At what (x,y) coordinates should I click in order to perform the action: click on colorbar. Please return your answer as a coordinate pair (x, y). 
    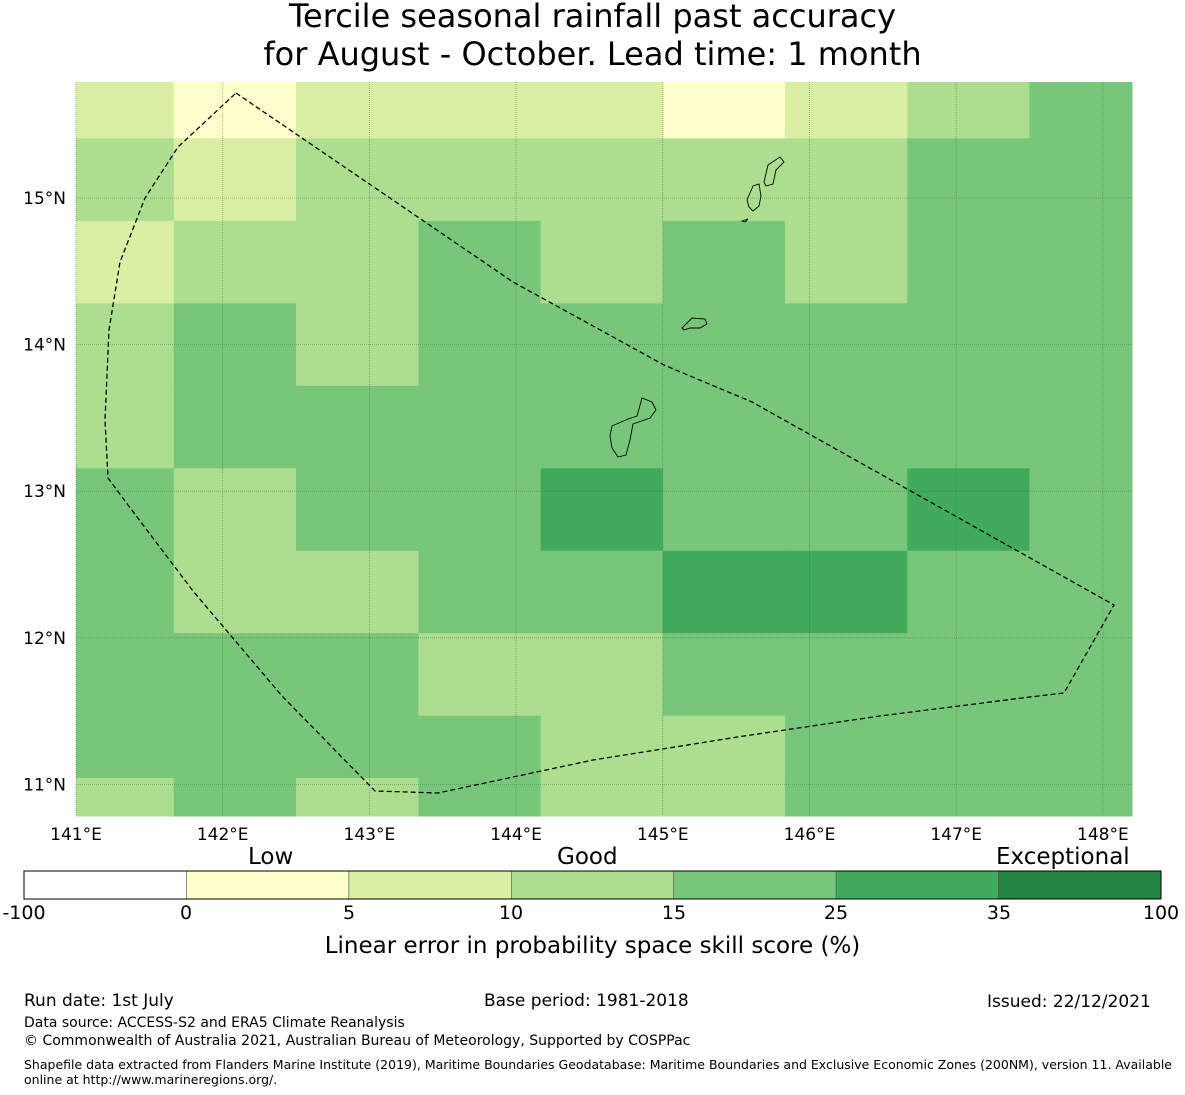
    Looking at the image, I should click on (592, 885).